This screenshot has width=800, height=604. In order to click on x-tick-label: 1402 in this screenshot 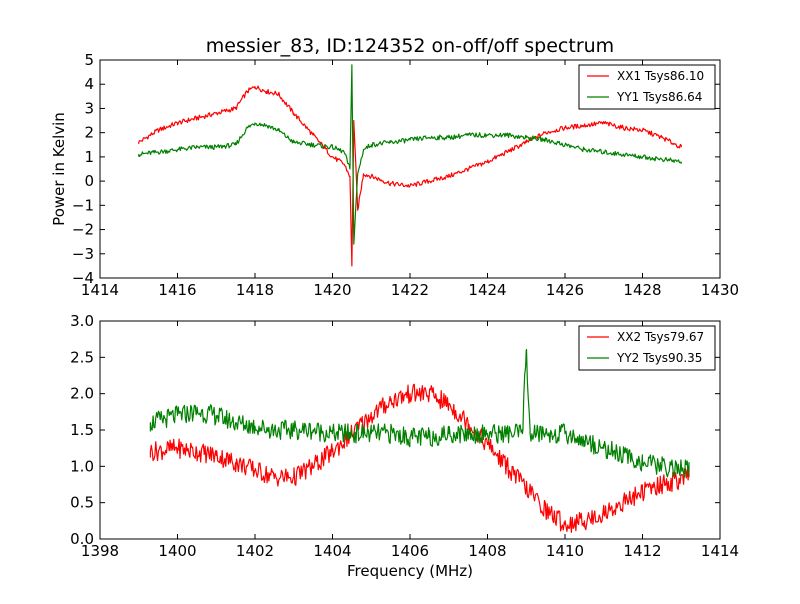, I will do `click(255, 551)`.